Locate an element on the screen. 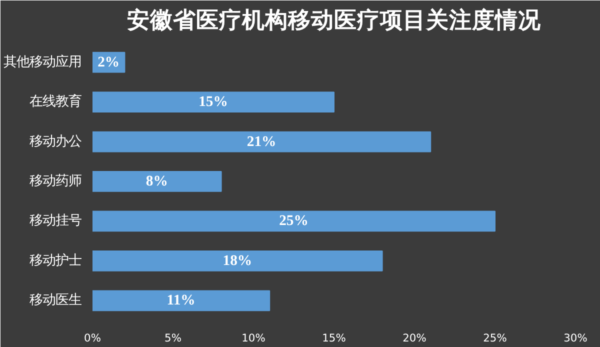  y-tick-label: 移动挂号 is located at coordinates (56, 221).